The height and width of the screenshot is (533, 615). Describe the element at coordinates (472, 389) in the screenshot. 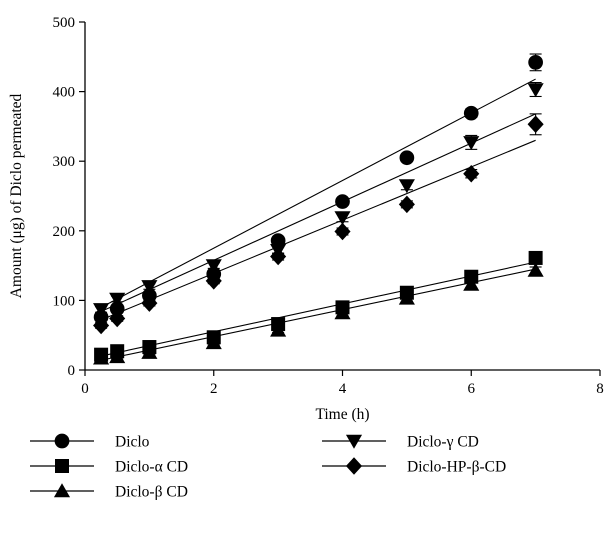

I see `x-tick-label: 6` at that location.